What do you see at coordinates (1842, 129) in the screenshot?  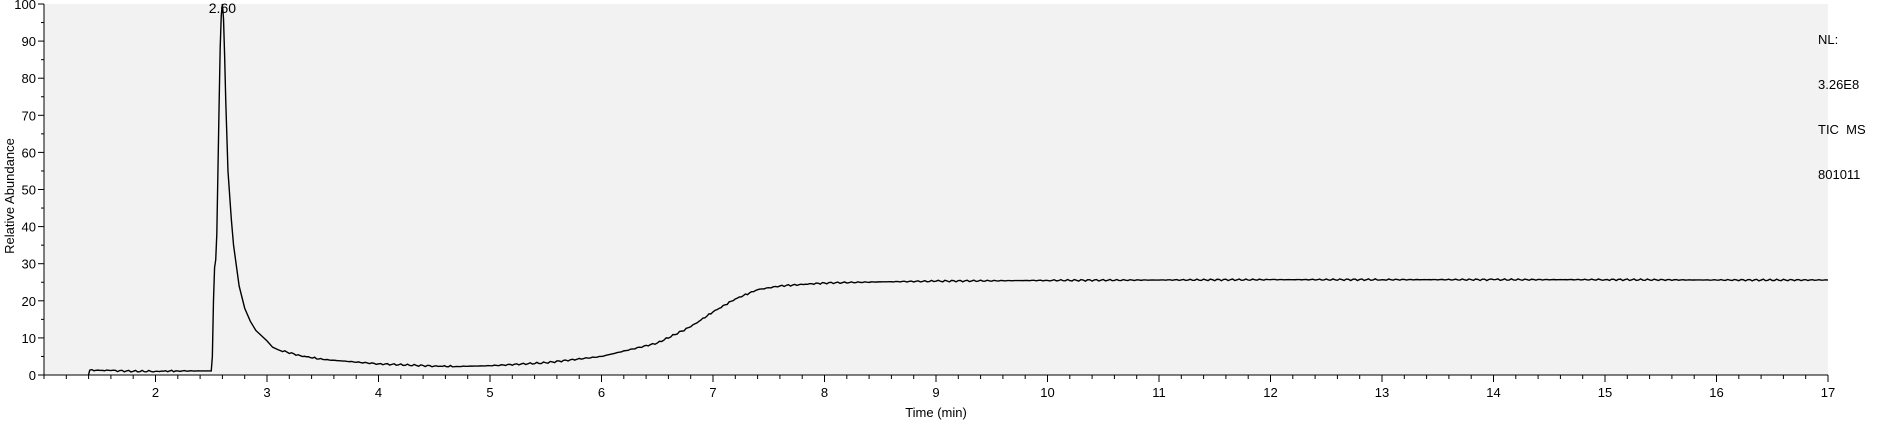 I see `info-line-scan-filter: TIC MS` at bounding box center [1842, 129].